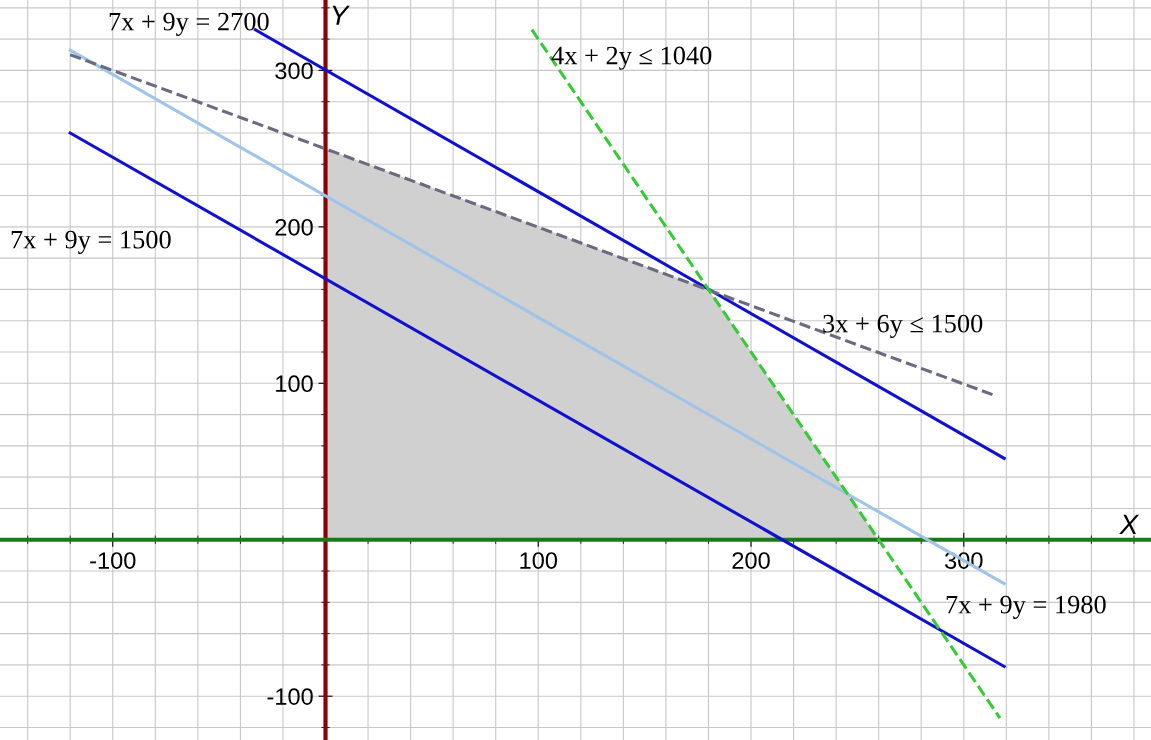 The width and height of the screenshot is (1151, 740). I want to click on annotation: 3x + 6y ≤ 1500, so click(903, 326).